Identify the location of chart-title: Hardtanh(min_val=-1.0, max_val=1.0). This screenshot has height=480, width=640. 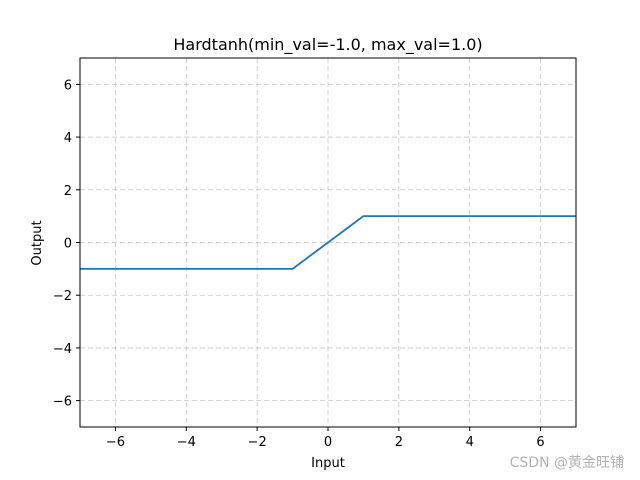
(327, 45).